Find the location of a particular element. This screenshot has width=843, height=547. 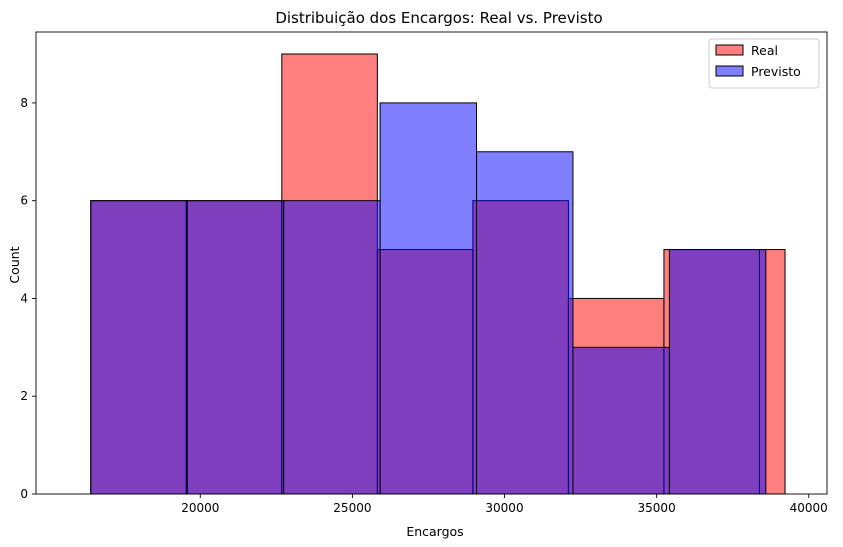

x-tick-label: 35000 is located at coordinates (657, 508).